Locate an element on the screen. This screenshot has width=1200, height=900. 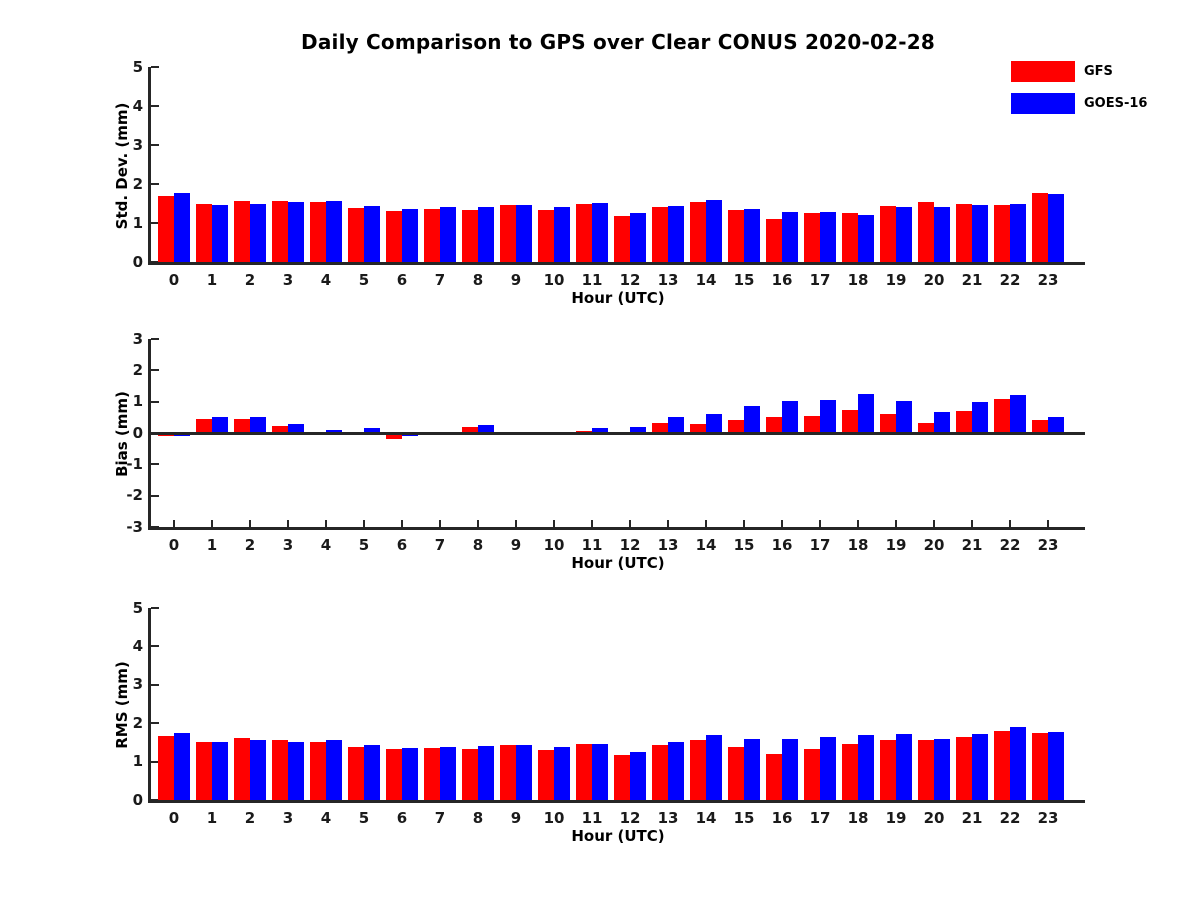
y-axis-spine-std-dev-mm is located at coordinates (149, 166).